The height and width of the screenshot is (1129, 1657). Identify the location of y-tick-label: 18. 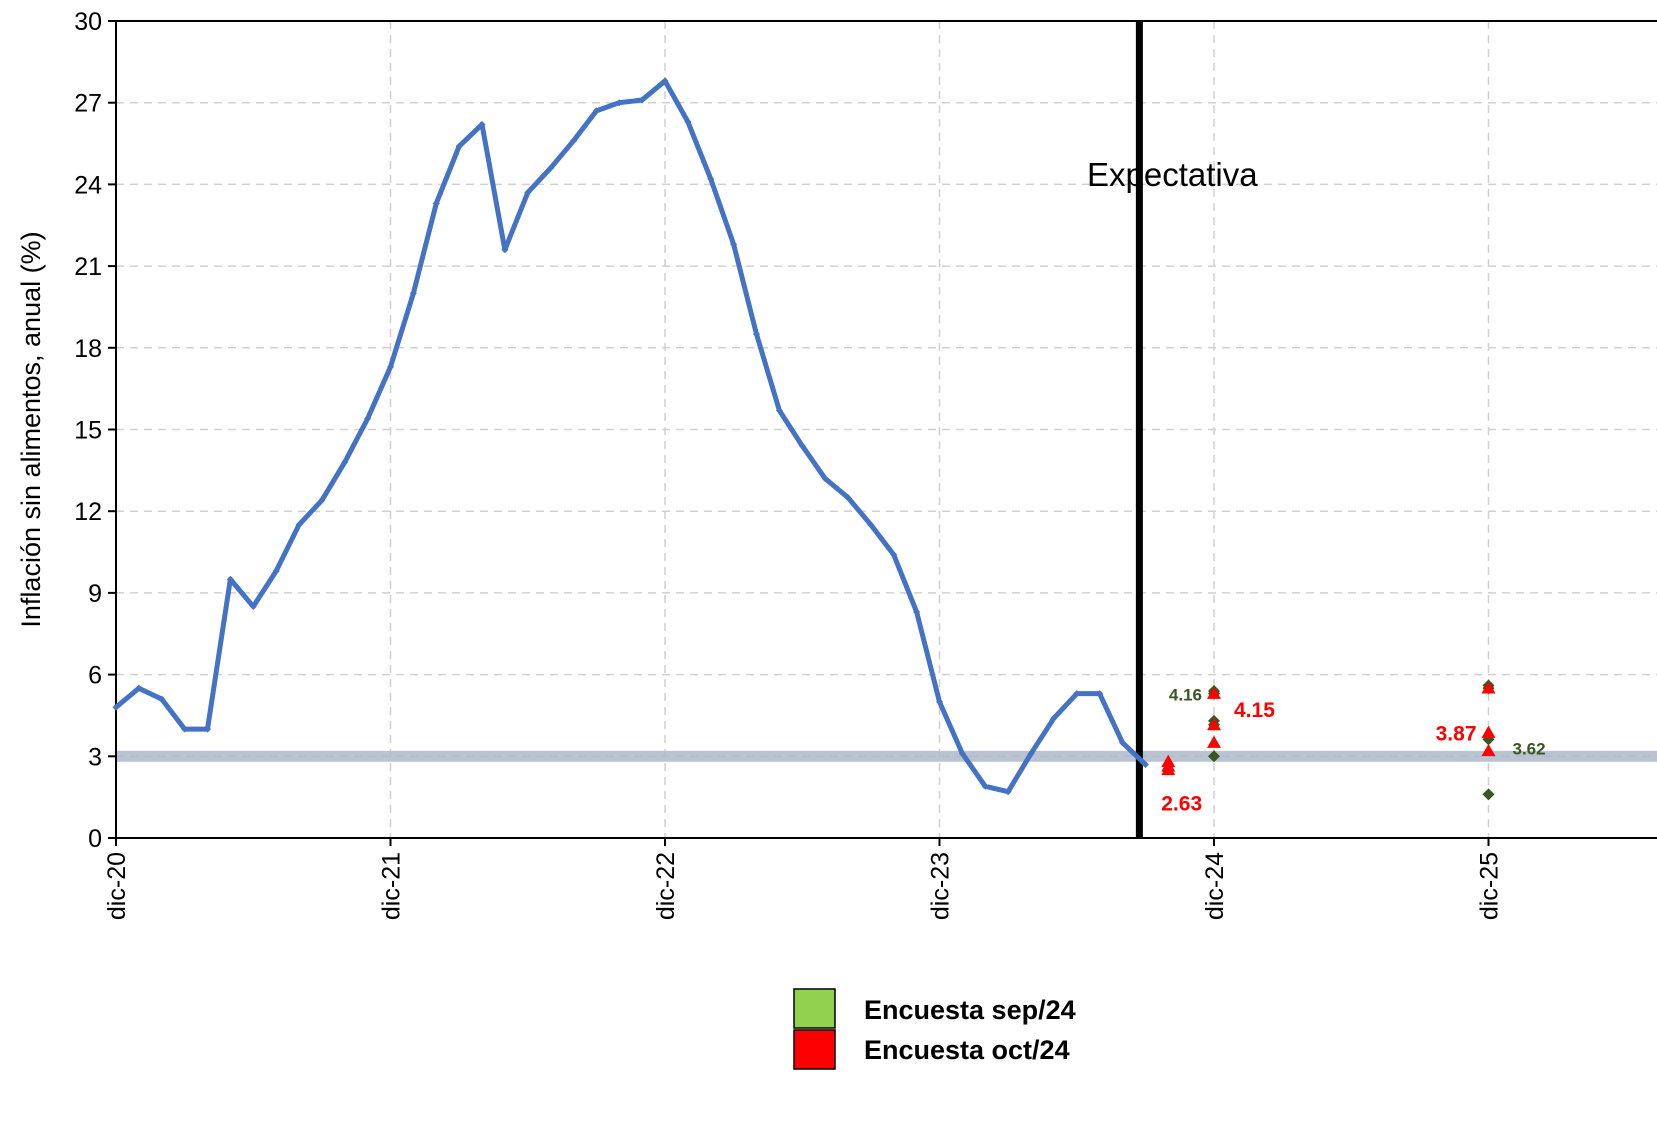
(88, 349).